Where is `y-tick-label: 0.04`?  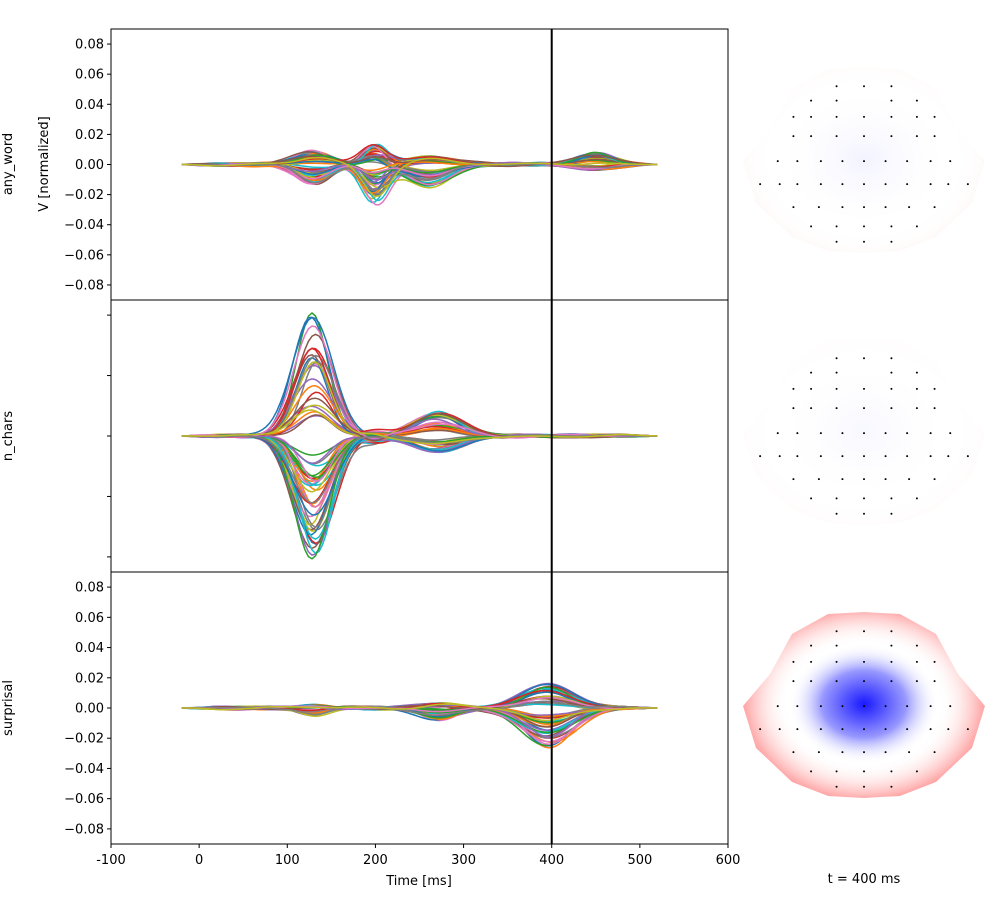 y-tick-label: 0.04 is located at coordinates (89, 648).